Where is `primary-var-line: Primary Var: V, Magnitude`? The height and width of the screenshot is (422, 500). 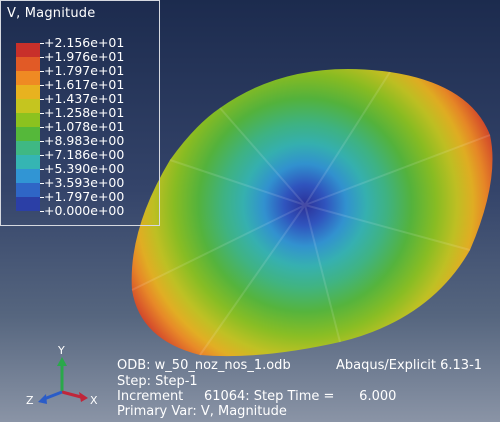 primary-var-line: Primary Var: V, Magnitude is located at coordinates (202, 411).